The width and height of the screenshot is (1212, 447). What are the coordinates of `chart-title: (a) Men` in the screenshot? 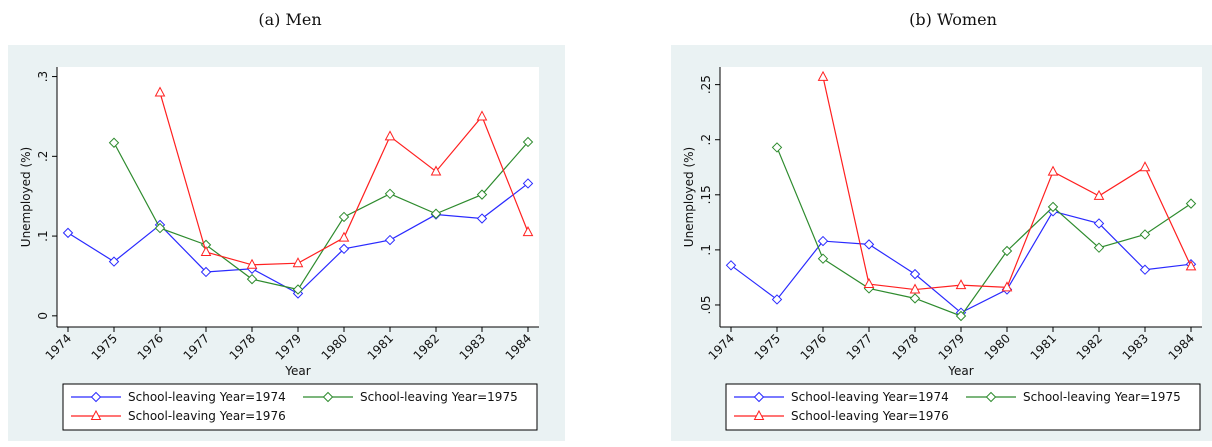 It's located at (289, 19).